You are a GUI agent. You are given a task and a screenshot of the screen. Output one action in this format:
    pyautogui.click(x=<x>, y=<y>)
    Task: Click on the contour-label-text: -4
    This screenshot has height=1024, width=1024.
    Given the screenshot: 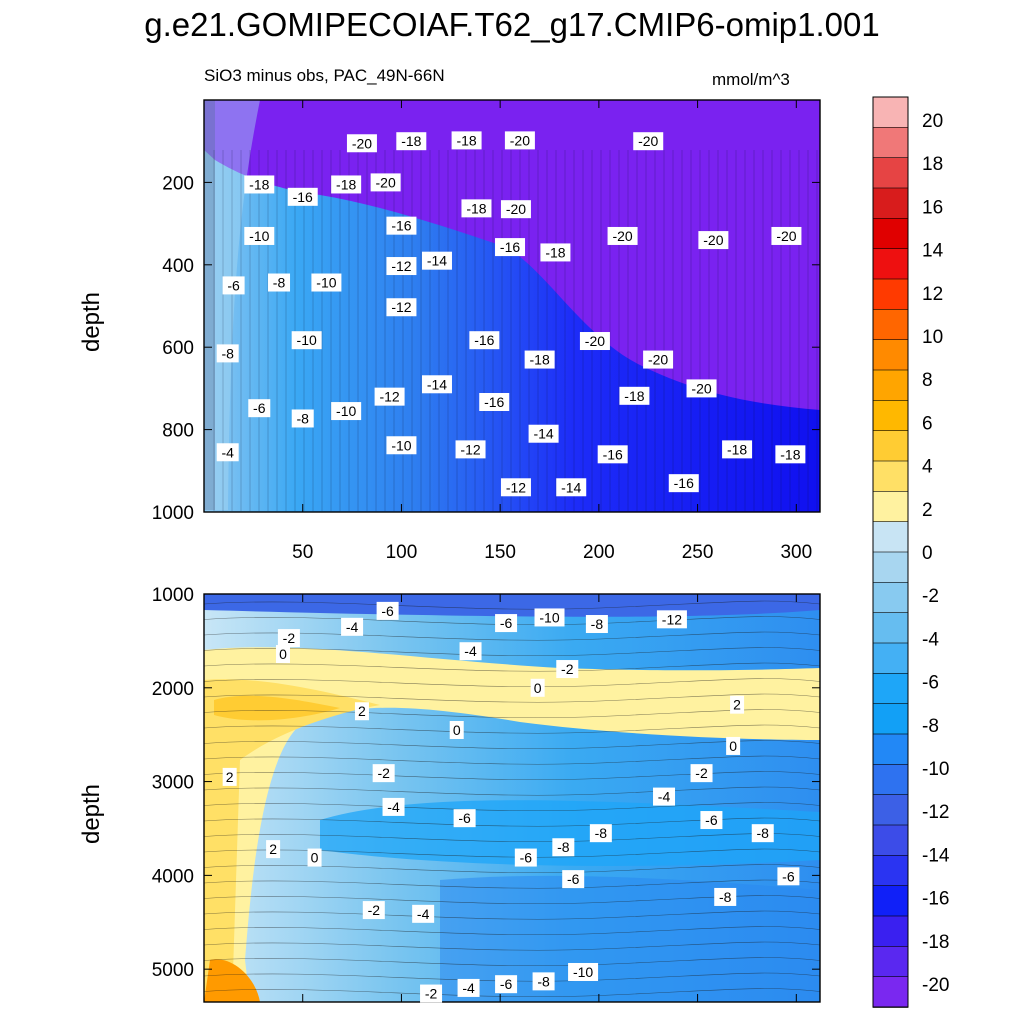 What is the action you would take?
    pyautogui.click(x=664, y=797)
    